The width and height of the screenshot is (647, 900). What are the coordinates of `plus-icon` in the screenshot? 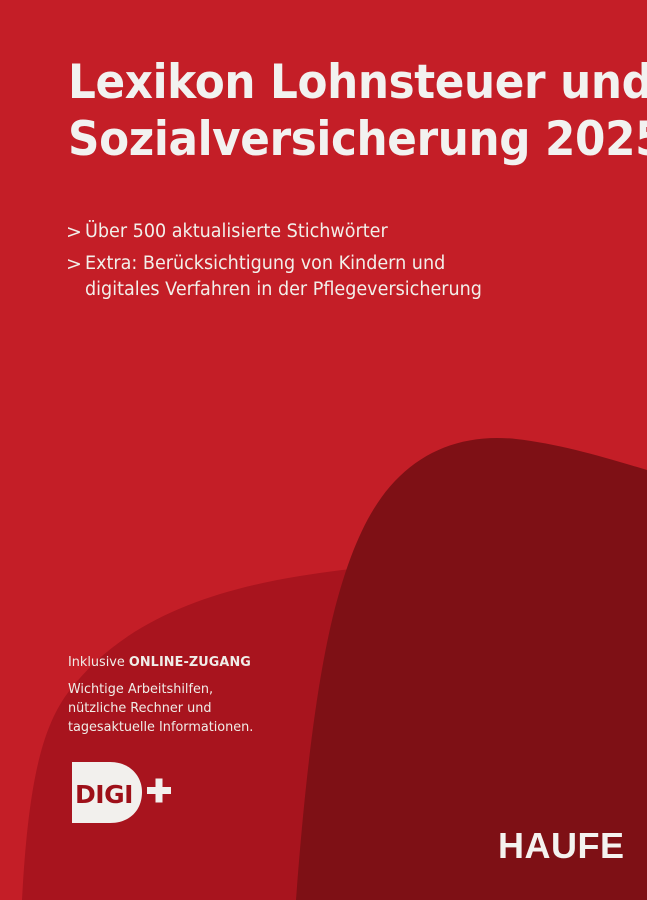 It's located at (159, 790).